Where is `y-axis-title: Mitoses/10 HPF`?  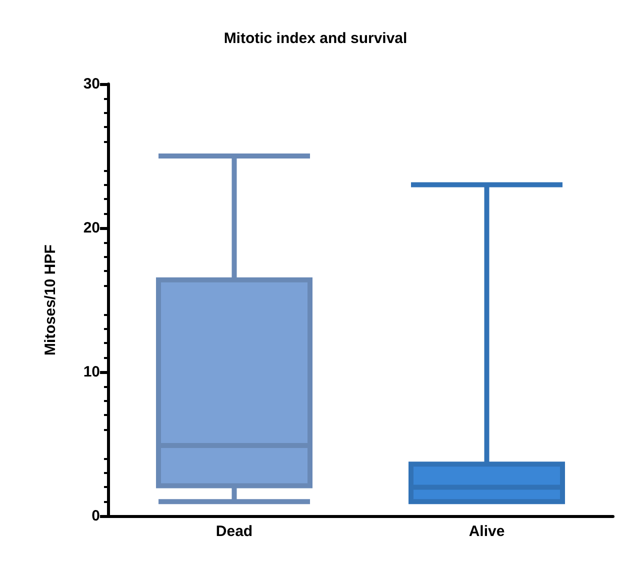
y-axis-title: Mitoses/10 HPF is located at coordinates (50, 300).